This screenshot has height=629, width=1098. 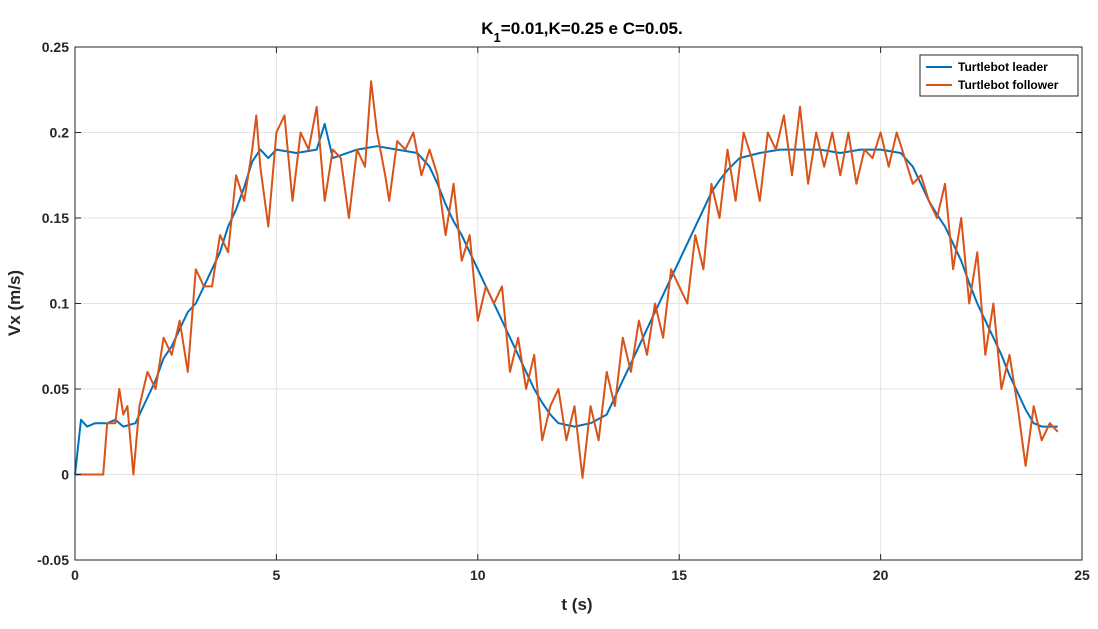 What do you see at coordinates (75, 575) in the screenshot?
I see `x-tick-label: 0` at bounding box center [75, 575].